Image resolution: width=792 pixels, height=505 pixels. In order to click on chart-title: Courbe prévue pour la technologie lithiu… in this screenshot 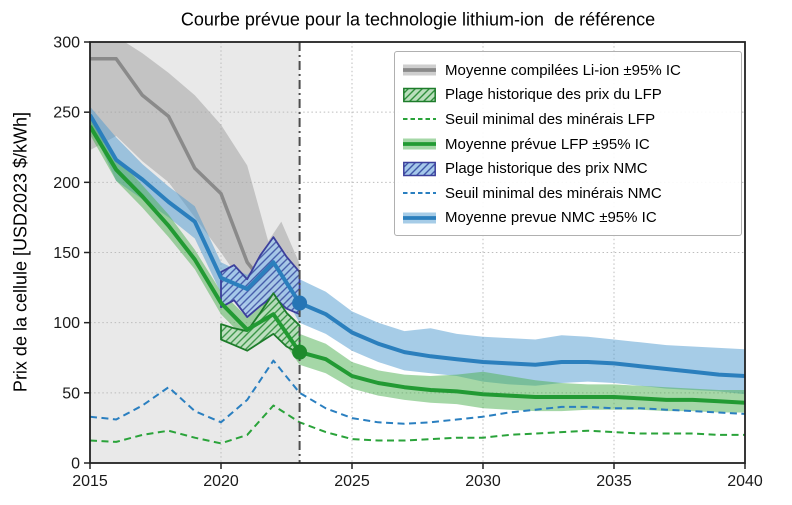, I will do `click(418, 19)`.